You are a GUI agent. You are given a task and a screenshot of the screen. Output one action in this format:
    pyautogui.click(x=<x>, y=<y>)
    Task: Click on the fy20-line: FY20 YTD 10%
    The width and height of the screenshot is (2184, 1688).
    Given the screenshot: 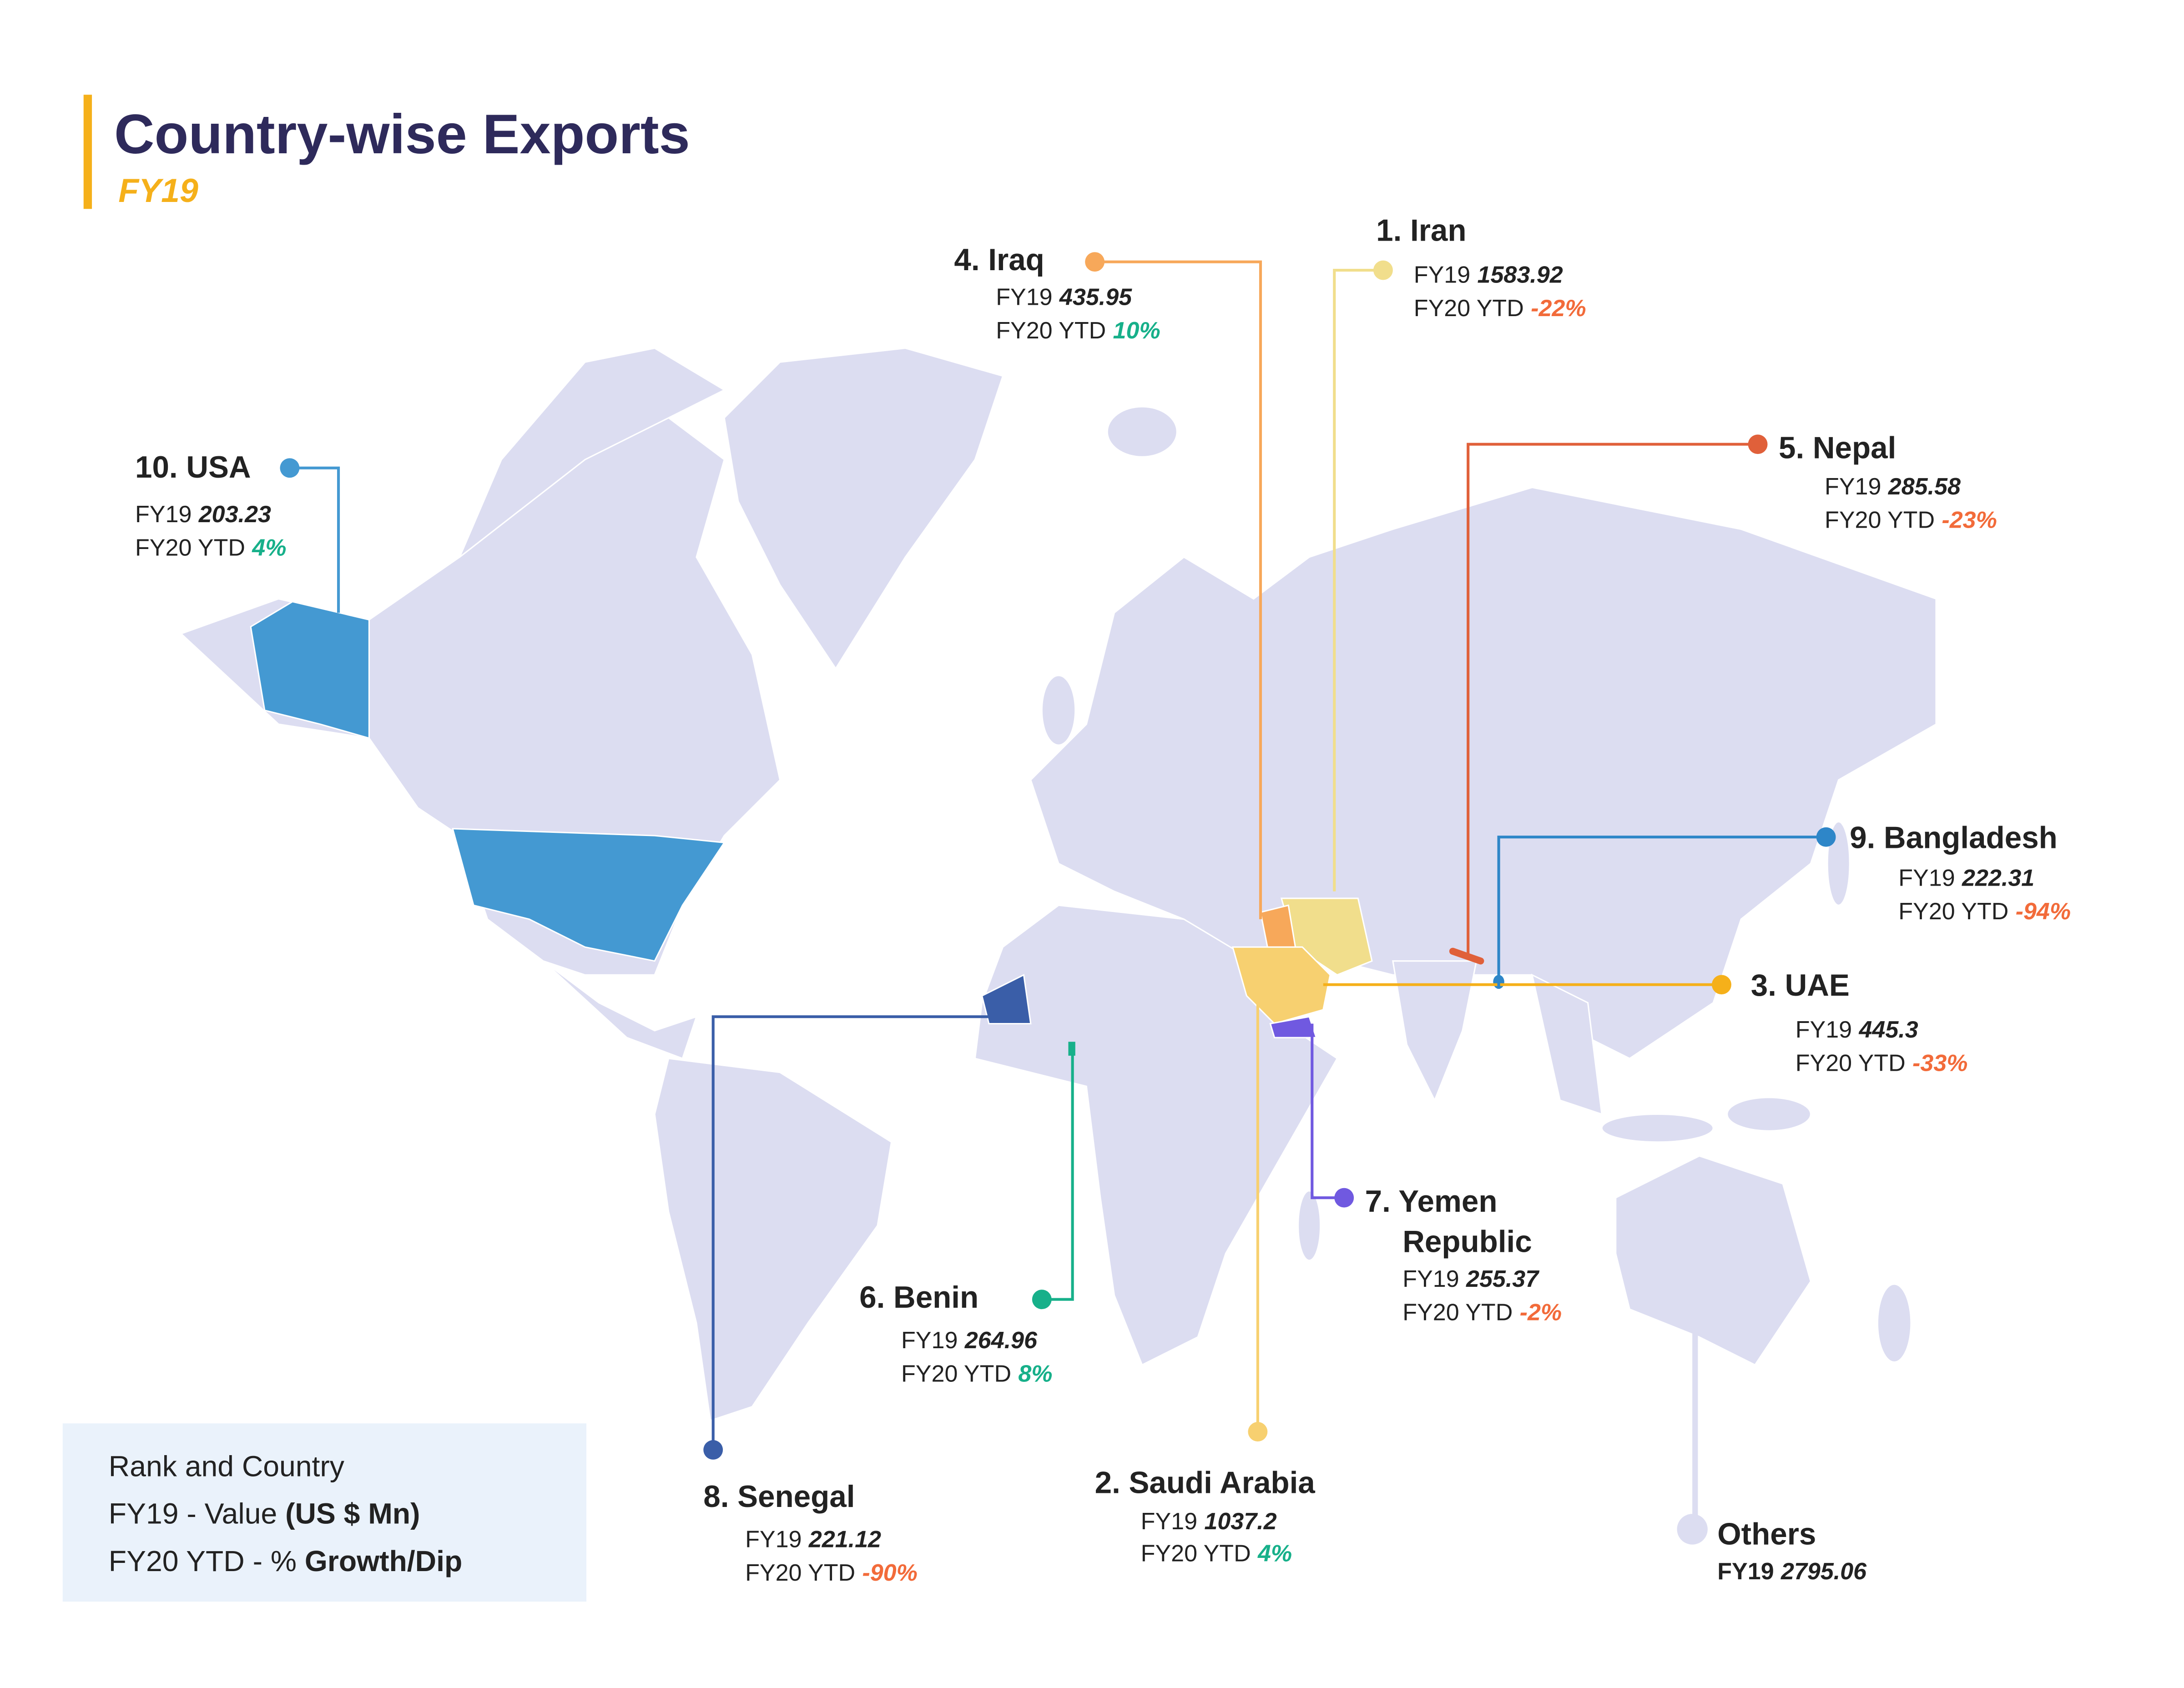 What is the action you would take?
    pyautogui.click(x=1078, y=330)
    